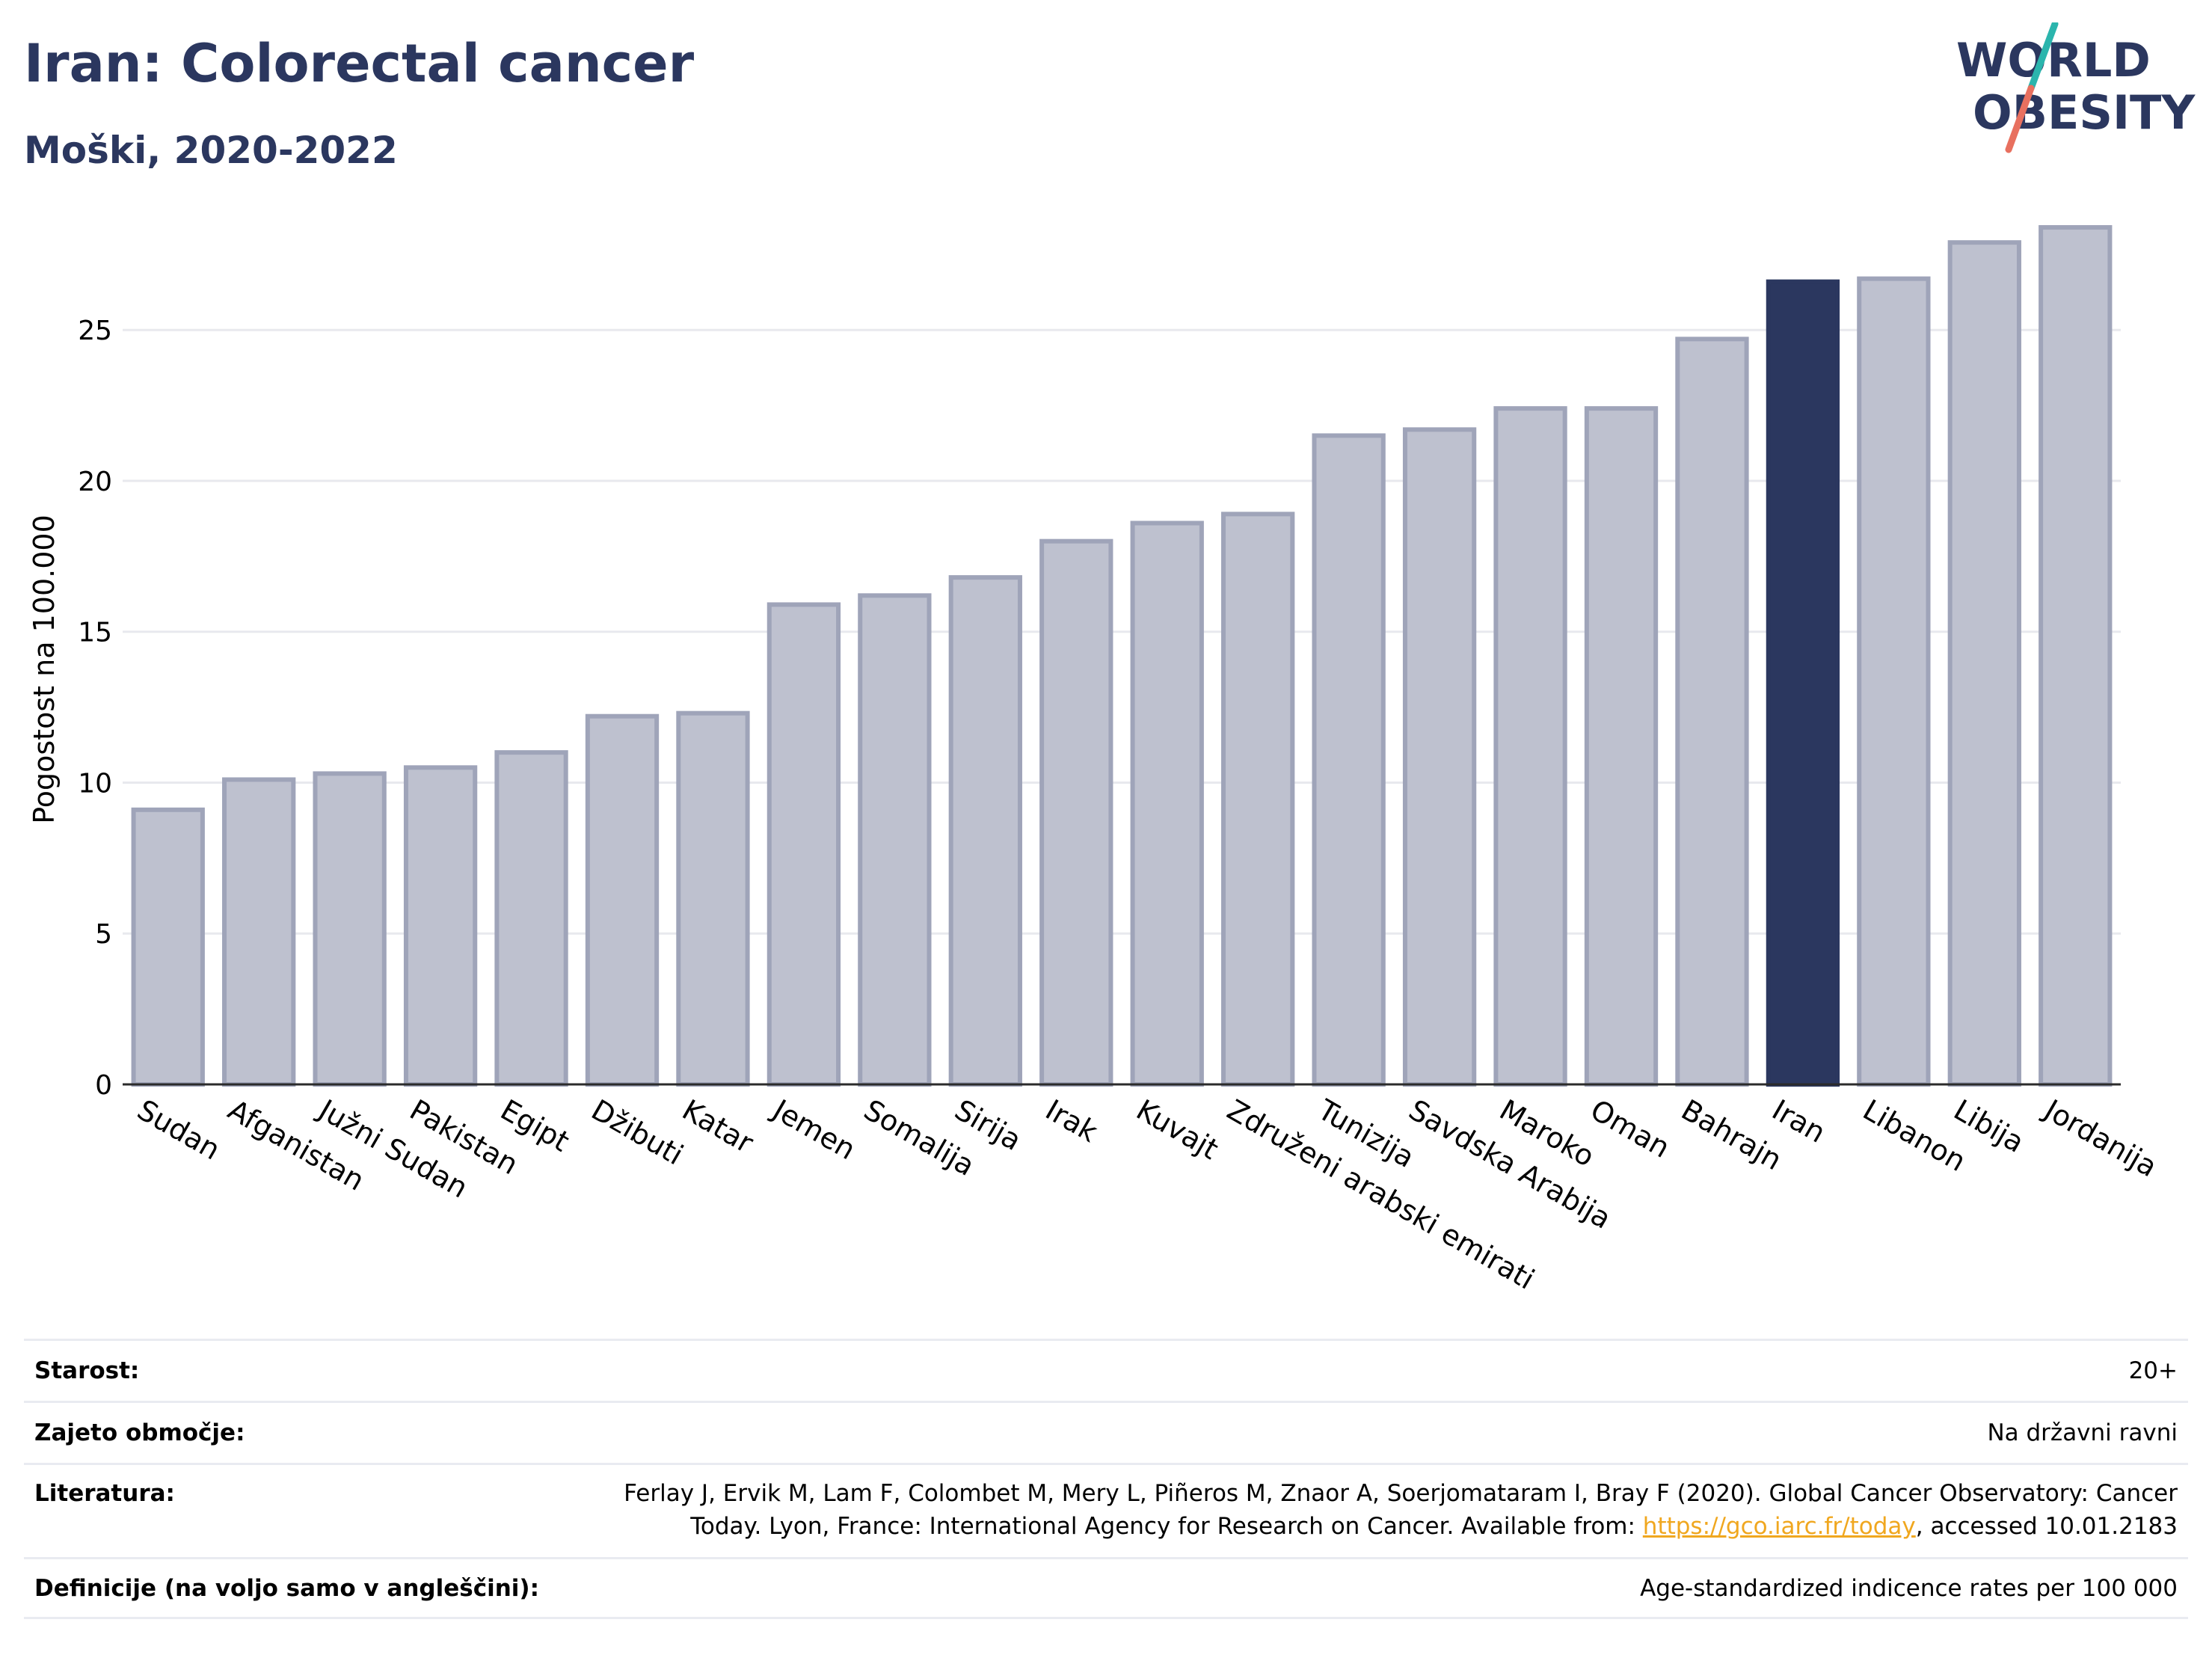 The image size is (2212, 1655). Describe the element at coordinates (1803, 683) in the screenshot. I see `bar-iran` at that location.